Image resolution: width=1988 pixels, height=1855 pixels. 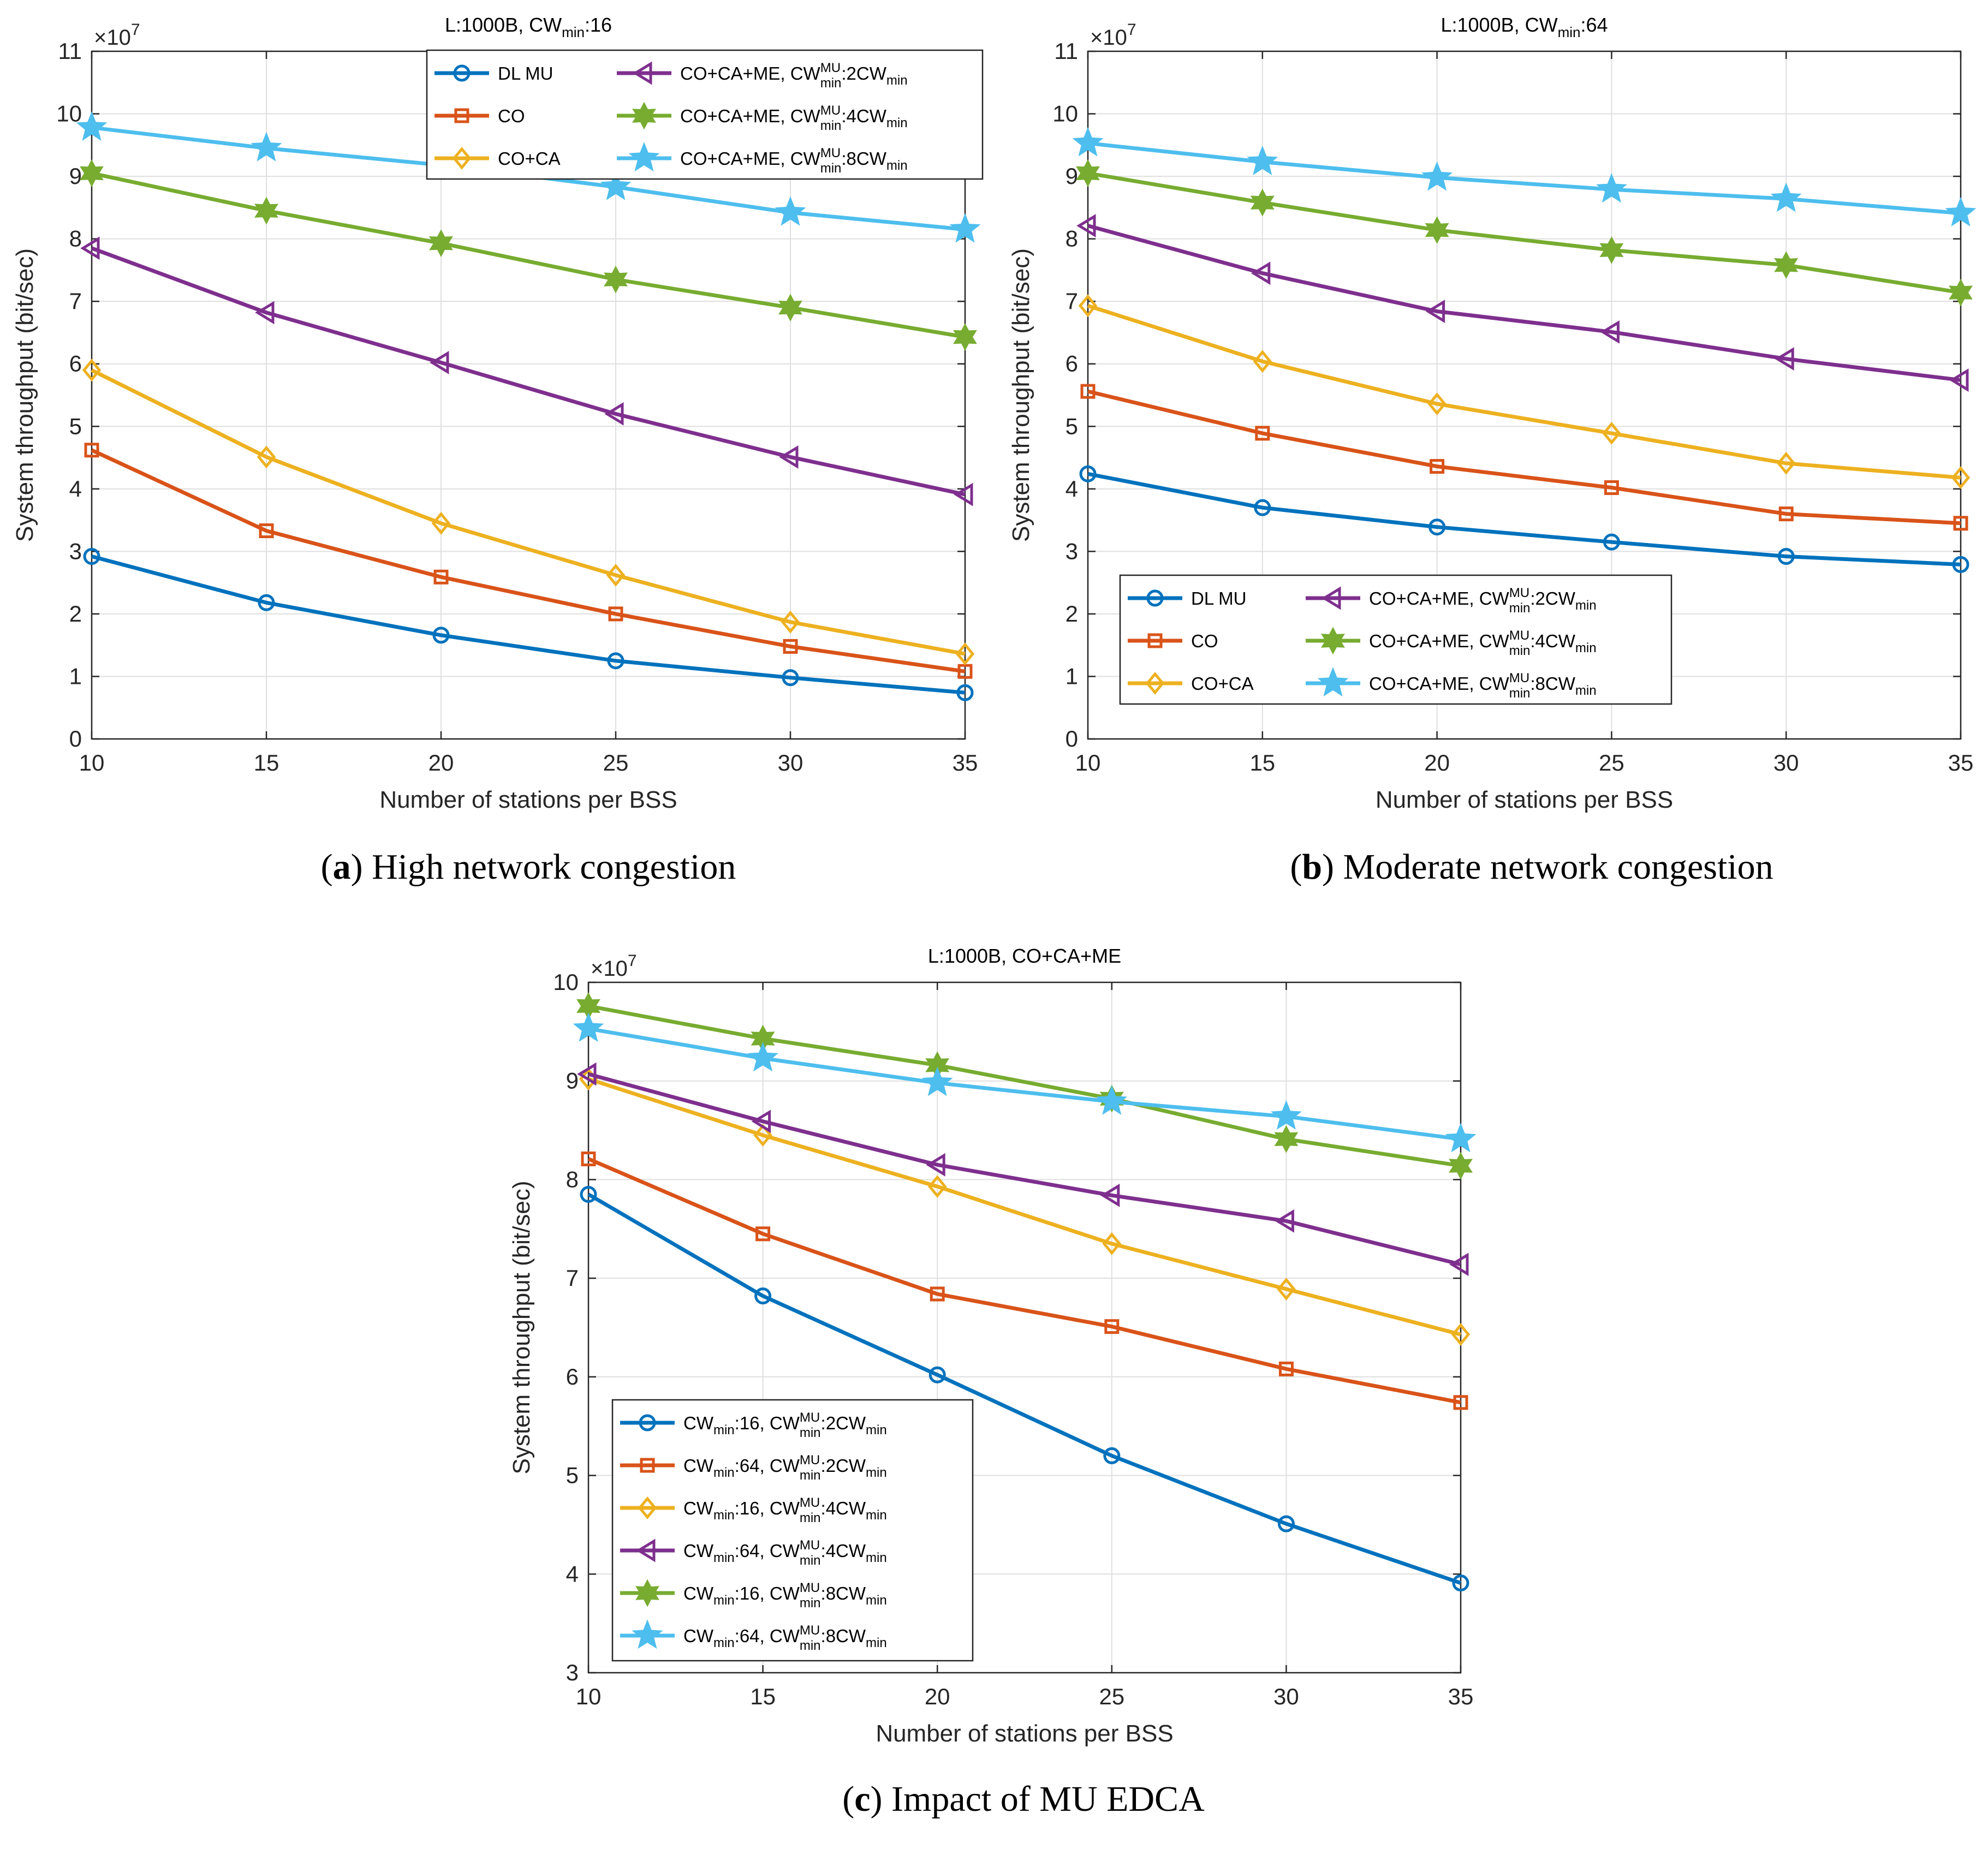 What do you see at coordinates (794, 76) in the screenshot?
I see `legend-label: CO+CA+ME, CWMU min:2CWmin` at bounding box center [794, 76].